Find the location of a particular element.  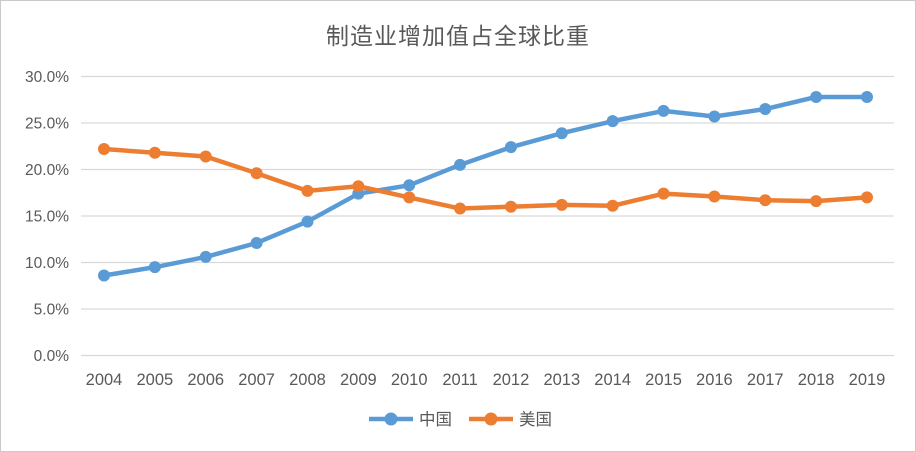

x-tick-label: 2013 is located at coordinates (561, 380).